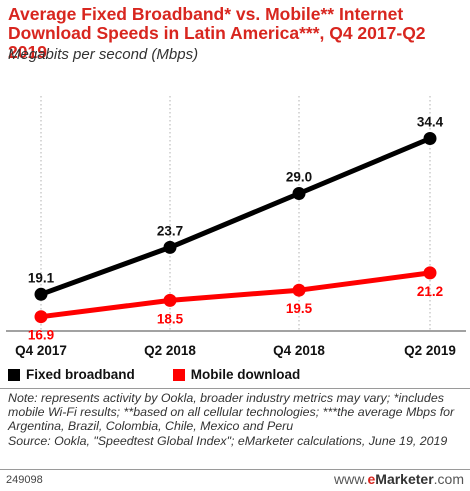  What do you see at coordinates (299, 350) in the screenshot?
I see `x-tick-label-q4-2018: Q4 2018` at bounding box center [299, 350].